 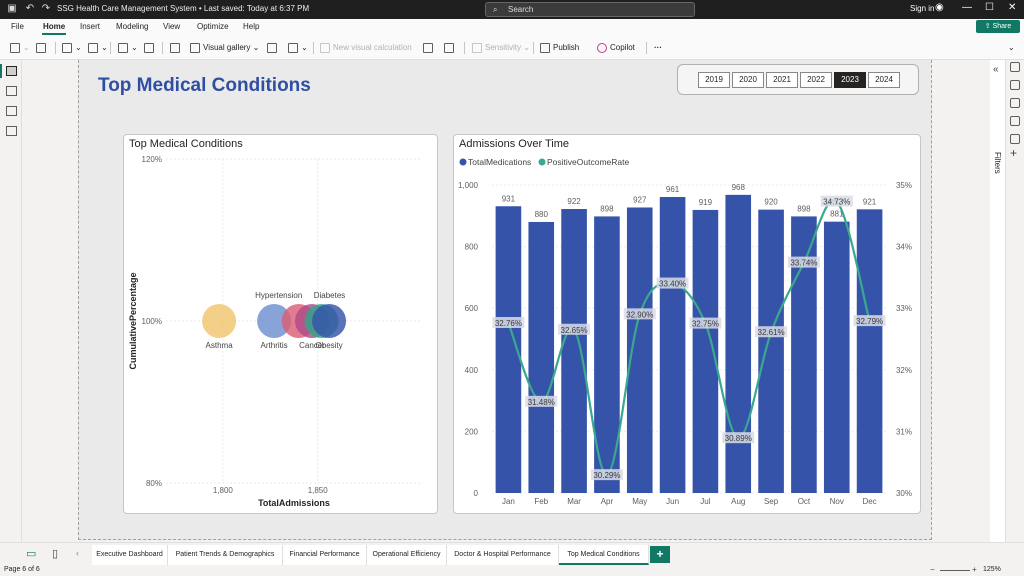 I want to click on add-page-button: +, so click(x=660, y=554).